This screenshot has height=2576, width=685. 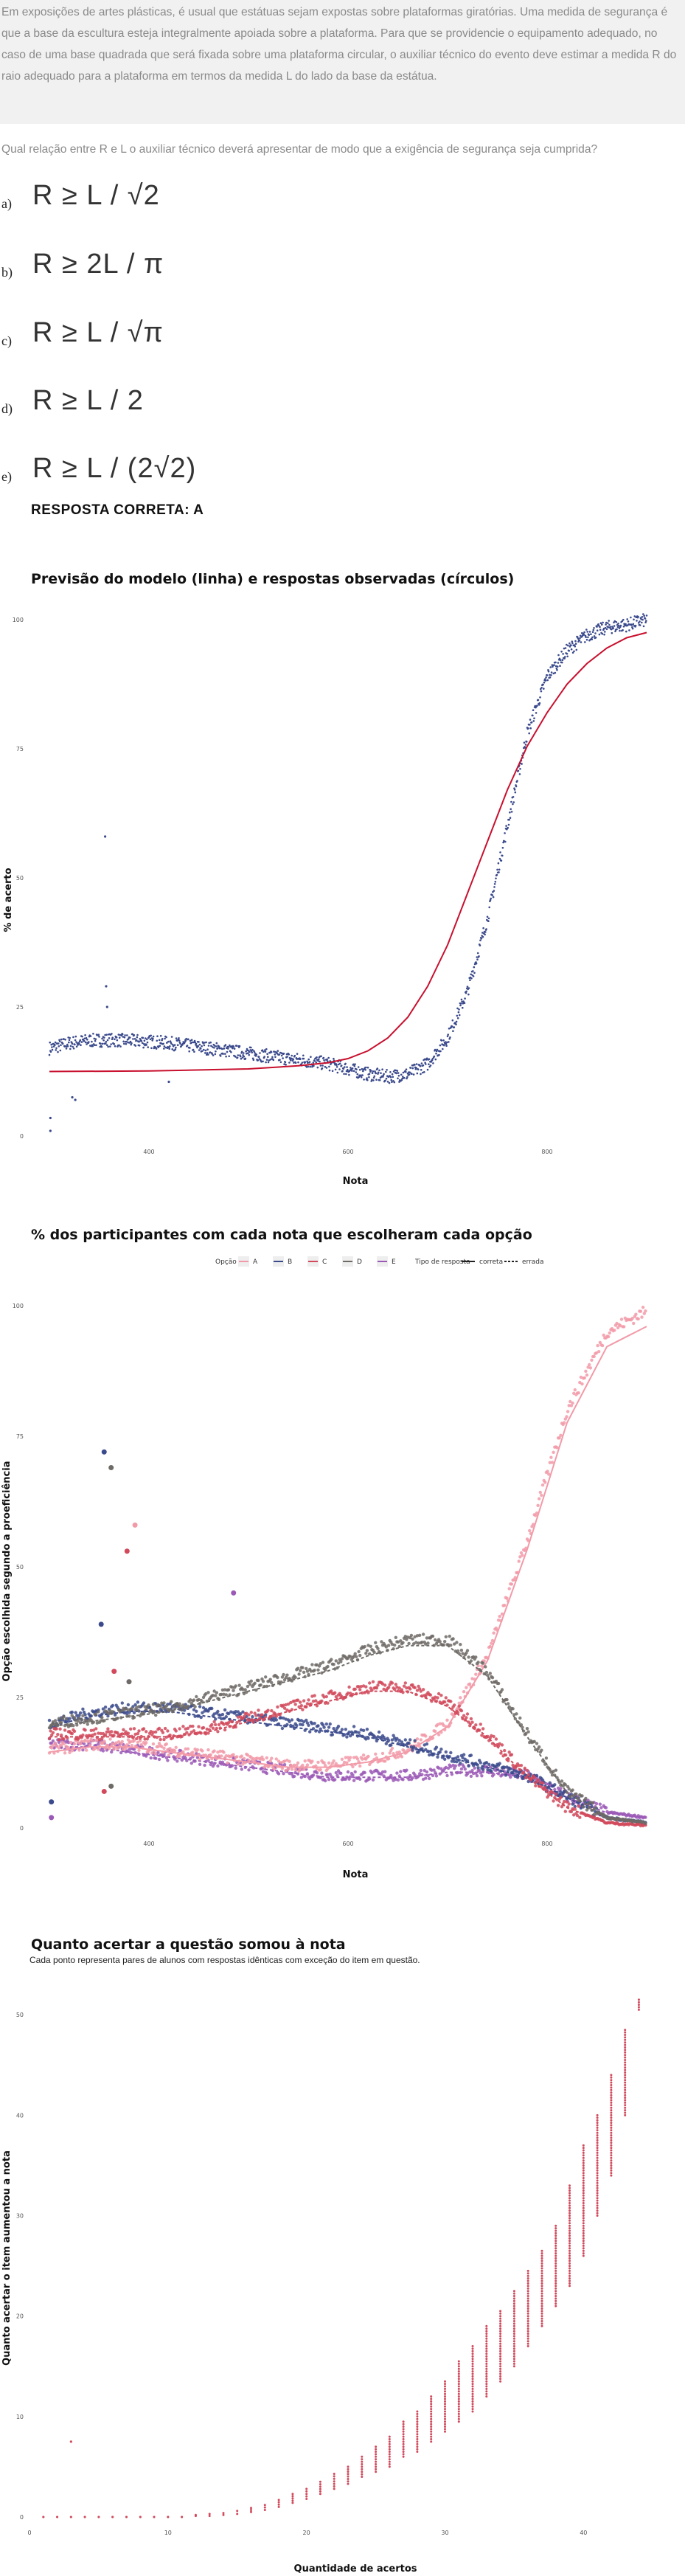 What do you see at coordinates (22, 1137) in the screenshot?
I see `y-tick-label: 0` at bounding box center [22, 1137].